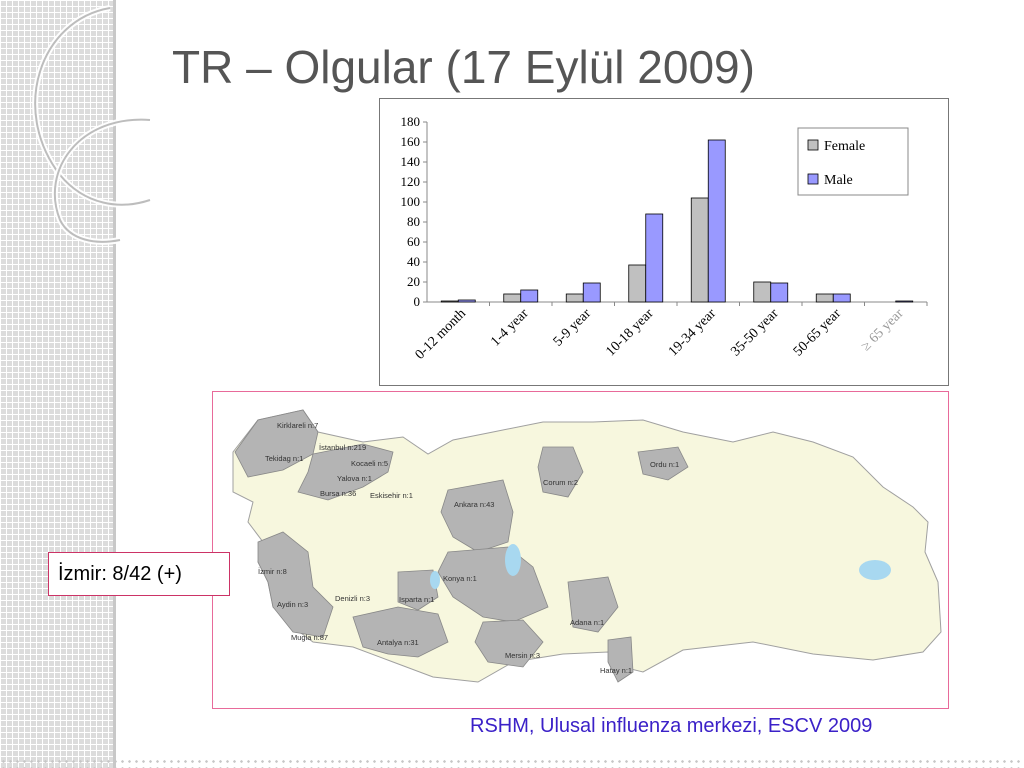 This screenshot has width=1024, height=768. I want to click on y-tick-label: 180, so click(411, 121).